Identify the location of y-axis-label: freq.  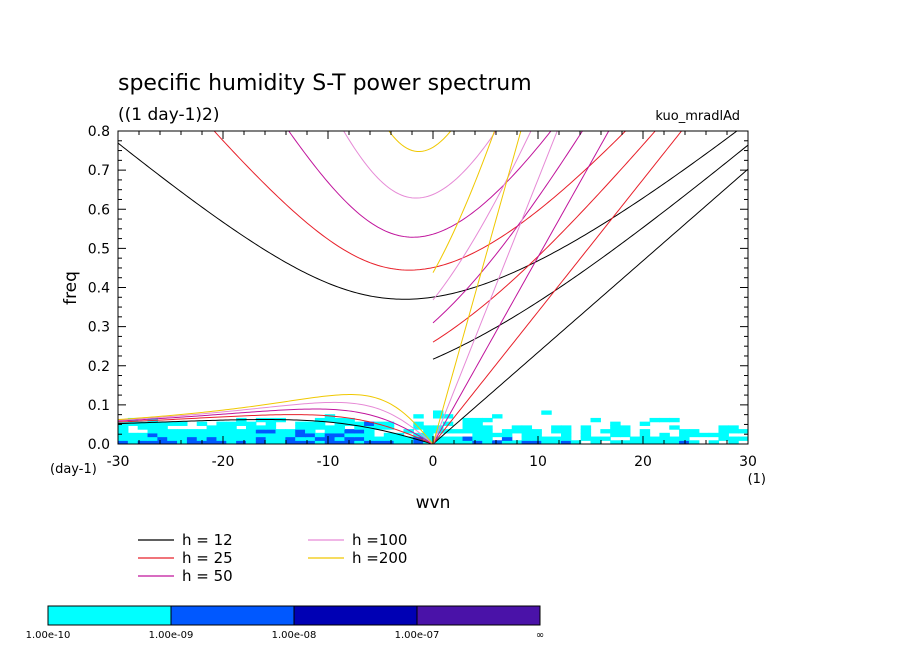
(71, 288).